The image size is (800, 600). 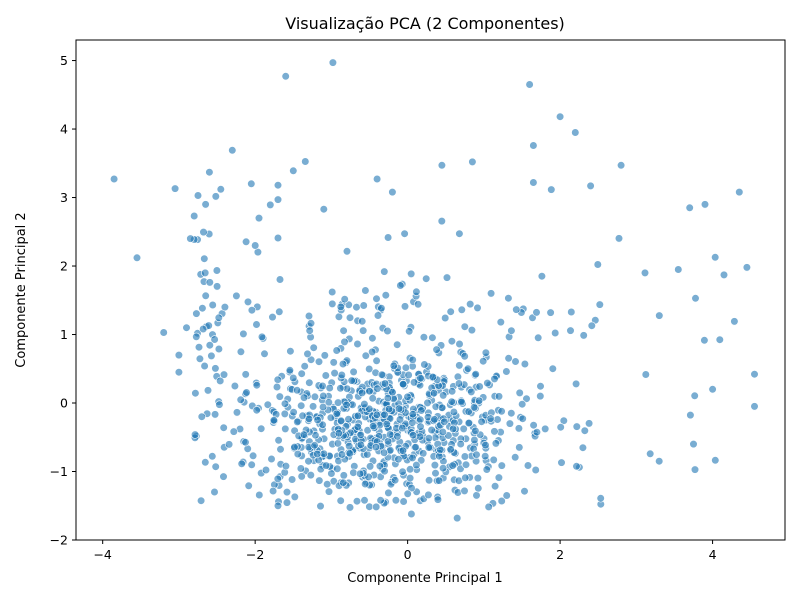 What do you see at coordinates (102, 554) in the screenshot?
I see `x-tick-label: −4` at bounding box center [102, 554].